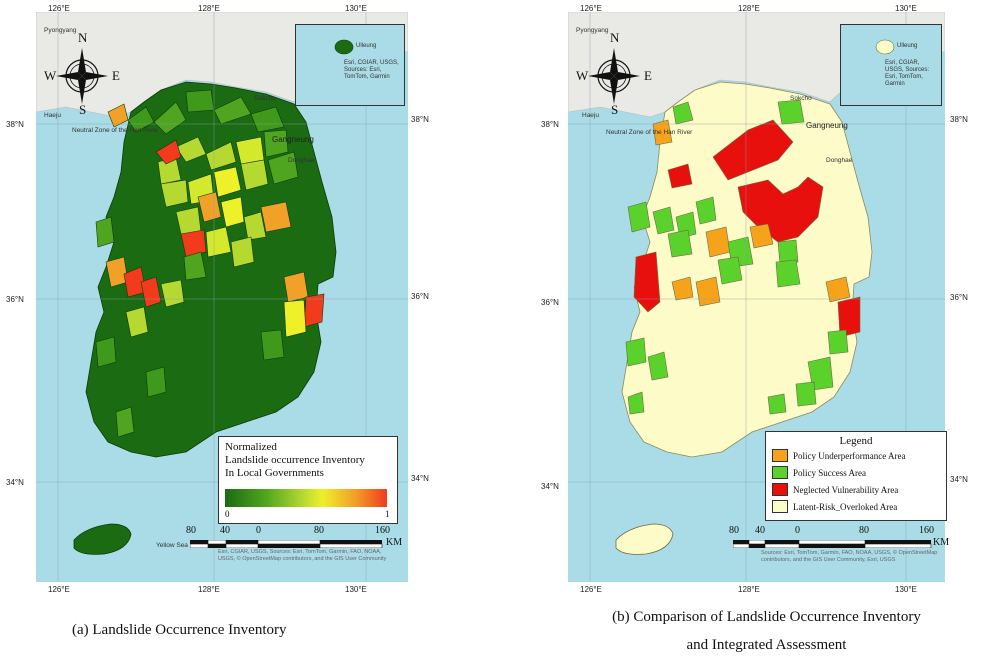 This screenshot has width=985, height=661. I want to click on legend-b-item-latent: Latent-Risk_Overloked Area, so click(859, 506).